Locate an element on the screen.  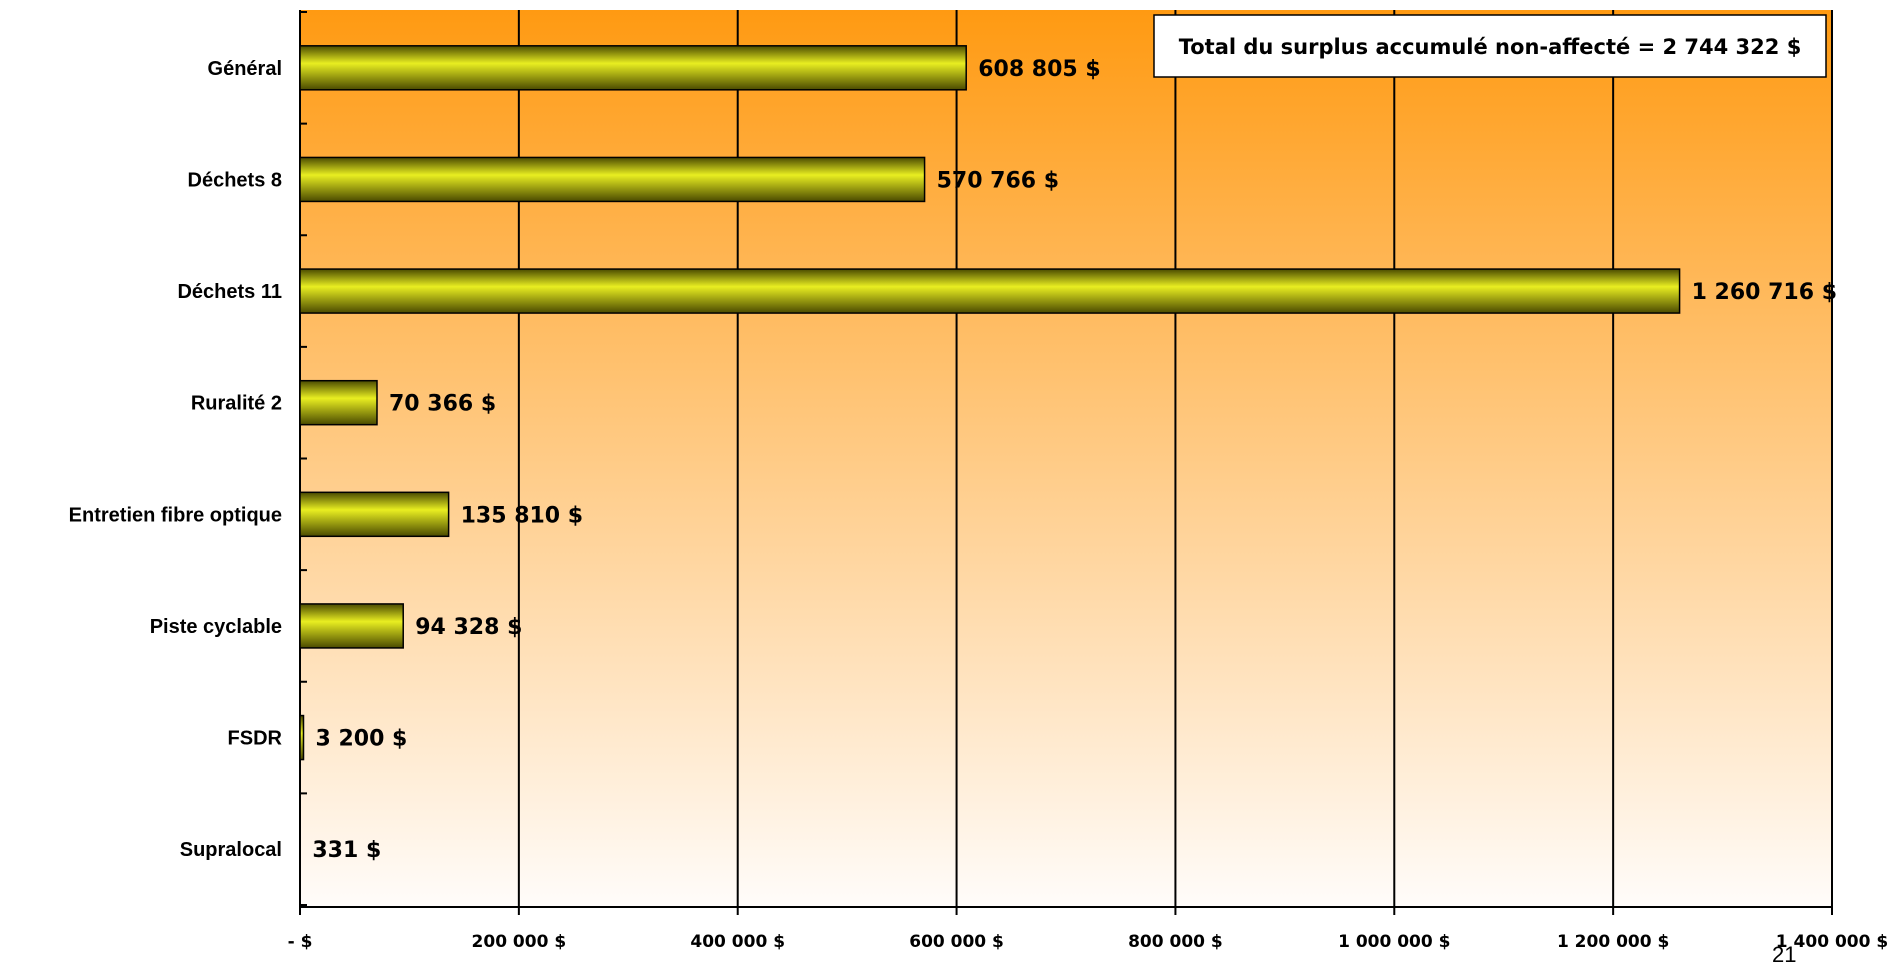
data-label: 570 766 $ is located at coordinates (998, 180).